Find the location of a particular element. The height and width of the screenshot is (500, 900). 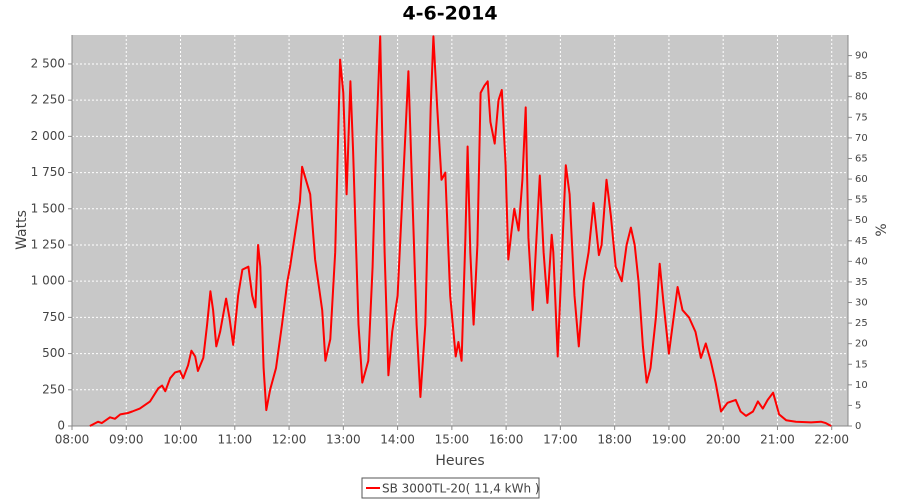

x-tick-label: 13:00 is located at coordinates (343, 440).